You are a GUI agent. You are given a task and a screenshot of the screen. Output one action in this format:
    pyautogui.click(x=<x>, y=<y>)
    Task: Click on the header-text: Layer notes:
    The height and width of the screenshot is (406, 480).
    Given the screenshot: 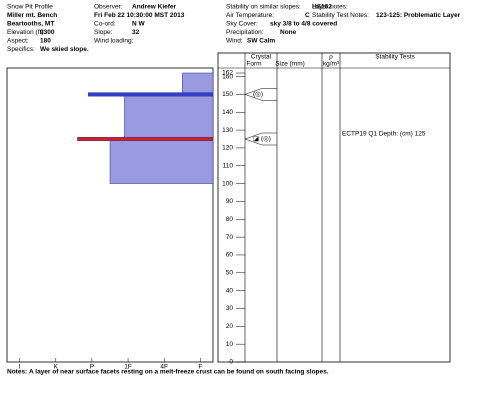 What is the action you would take?
    pyautogui.click(x=330, y=7)
    